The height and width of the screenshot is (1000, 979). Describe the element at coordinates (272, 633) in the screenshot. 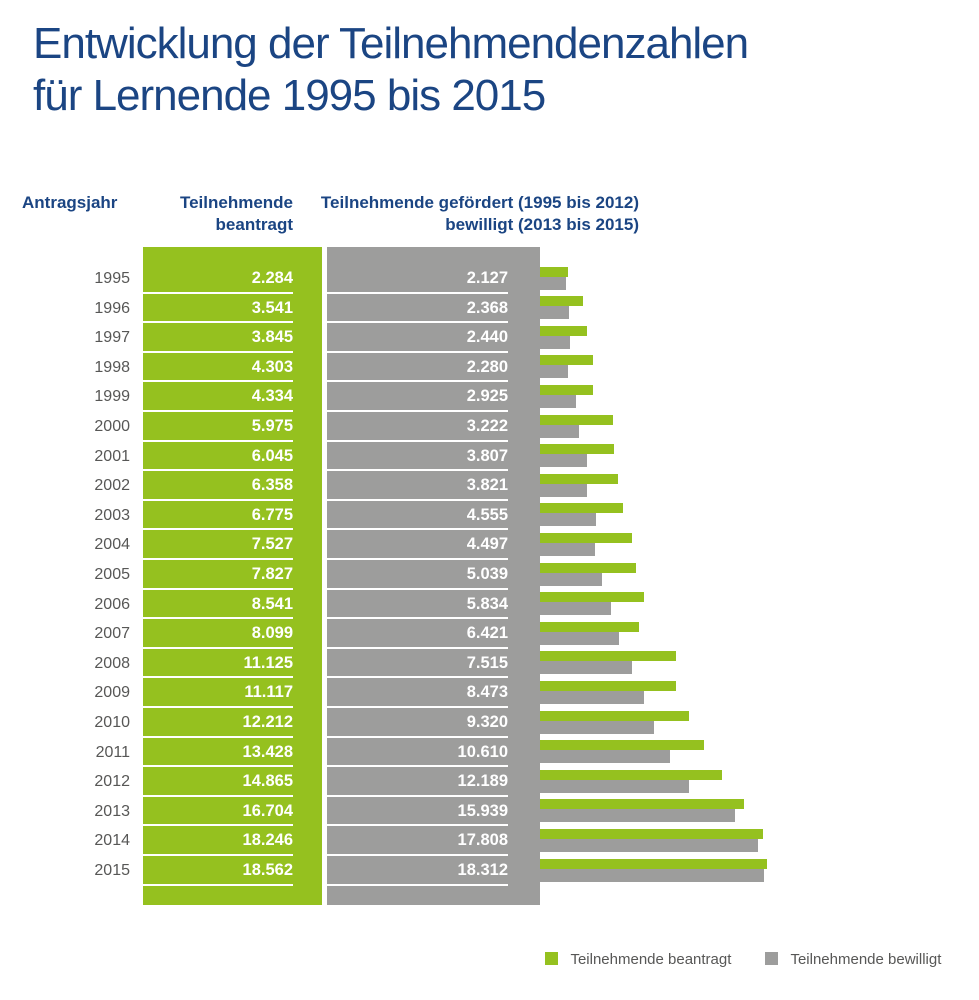

I see `row-value-beantragt: 8.099` at that location.